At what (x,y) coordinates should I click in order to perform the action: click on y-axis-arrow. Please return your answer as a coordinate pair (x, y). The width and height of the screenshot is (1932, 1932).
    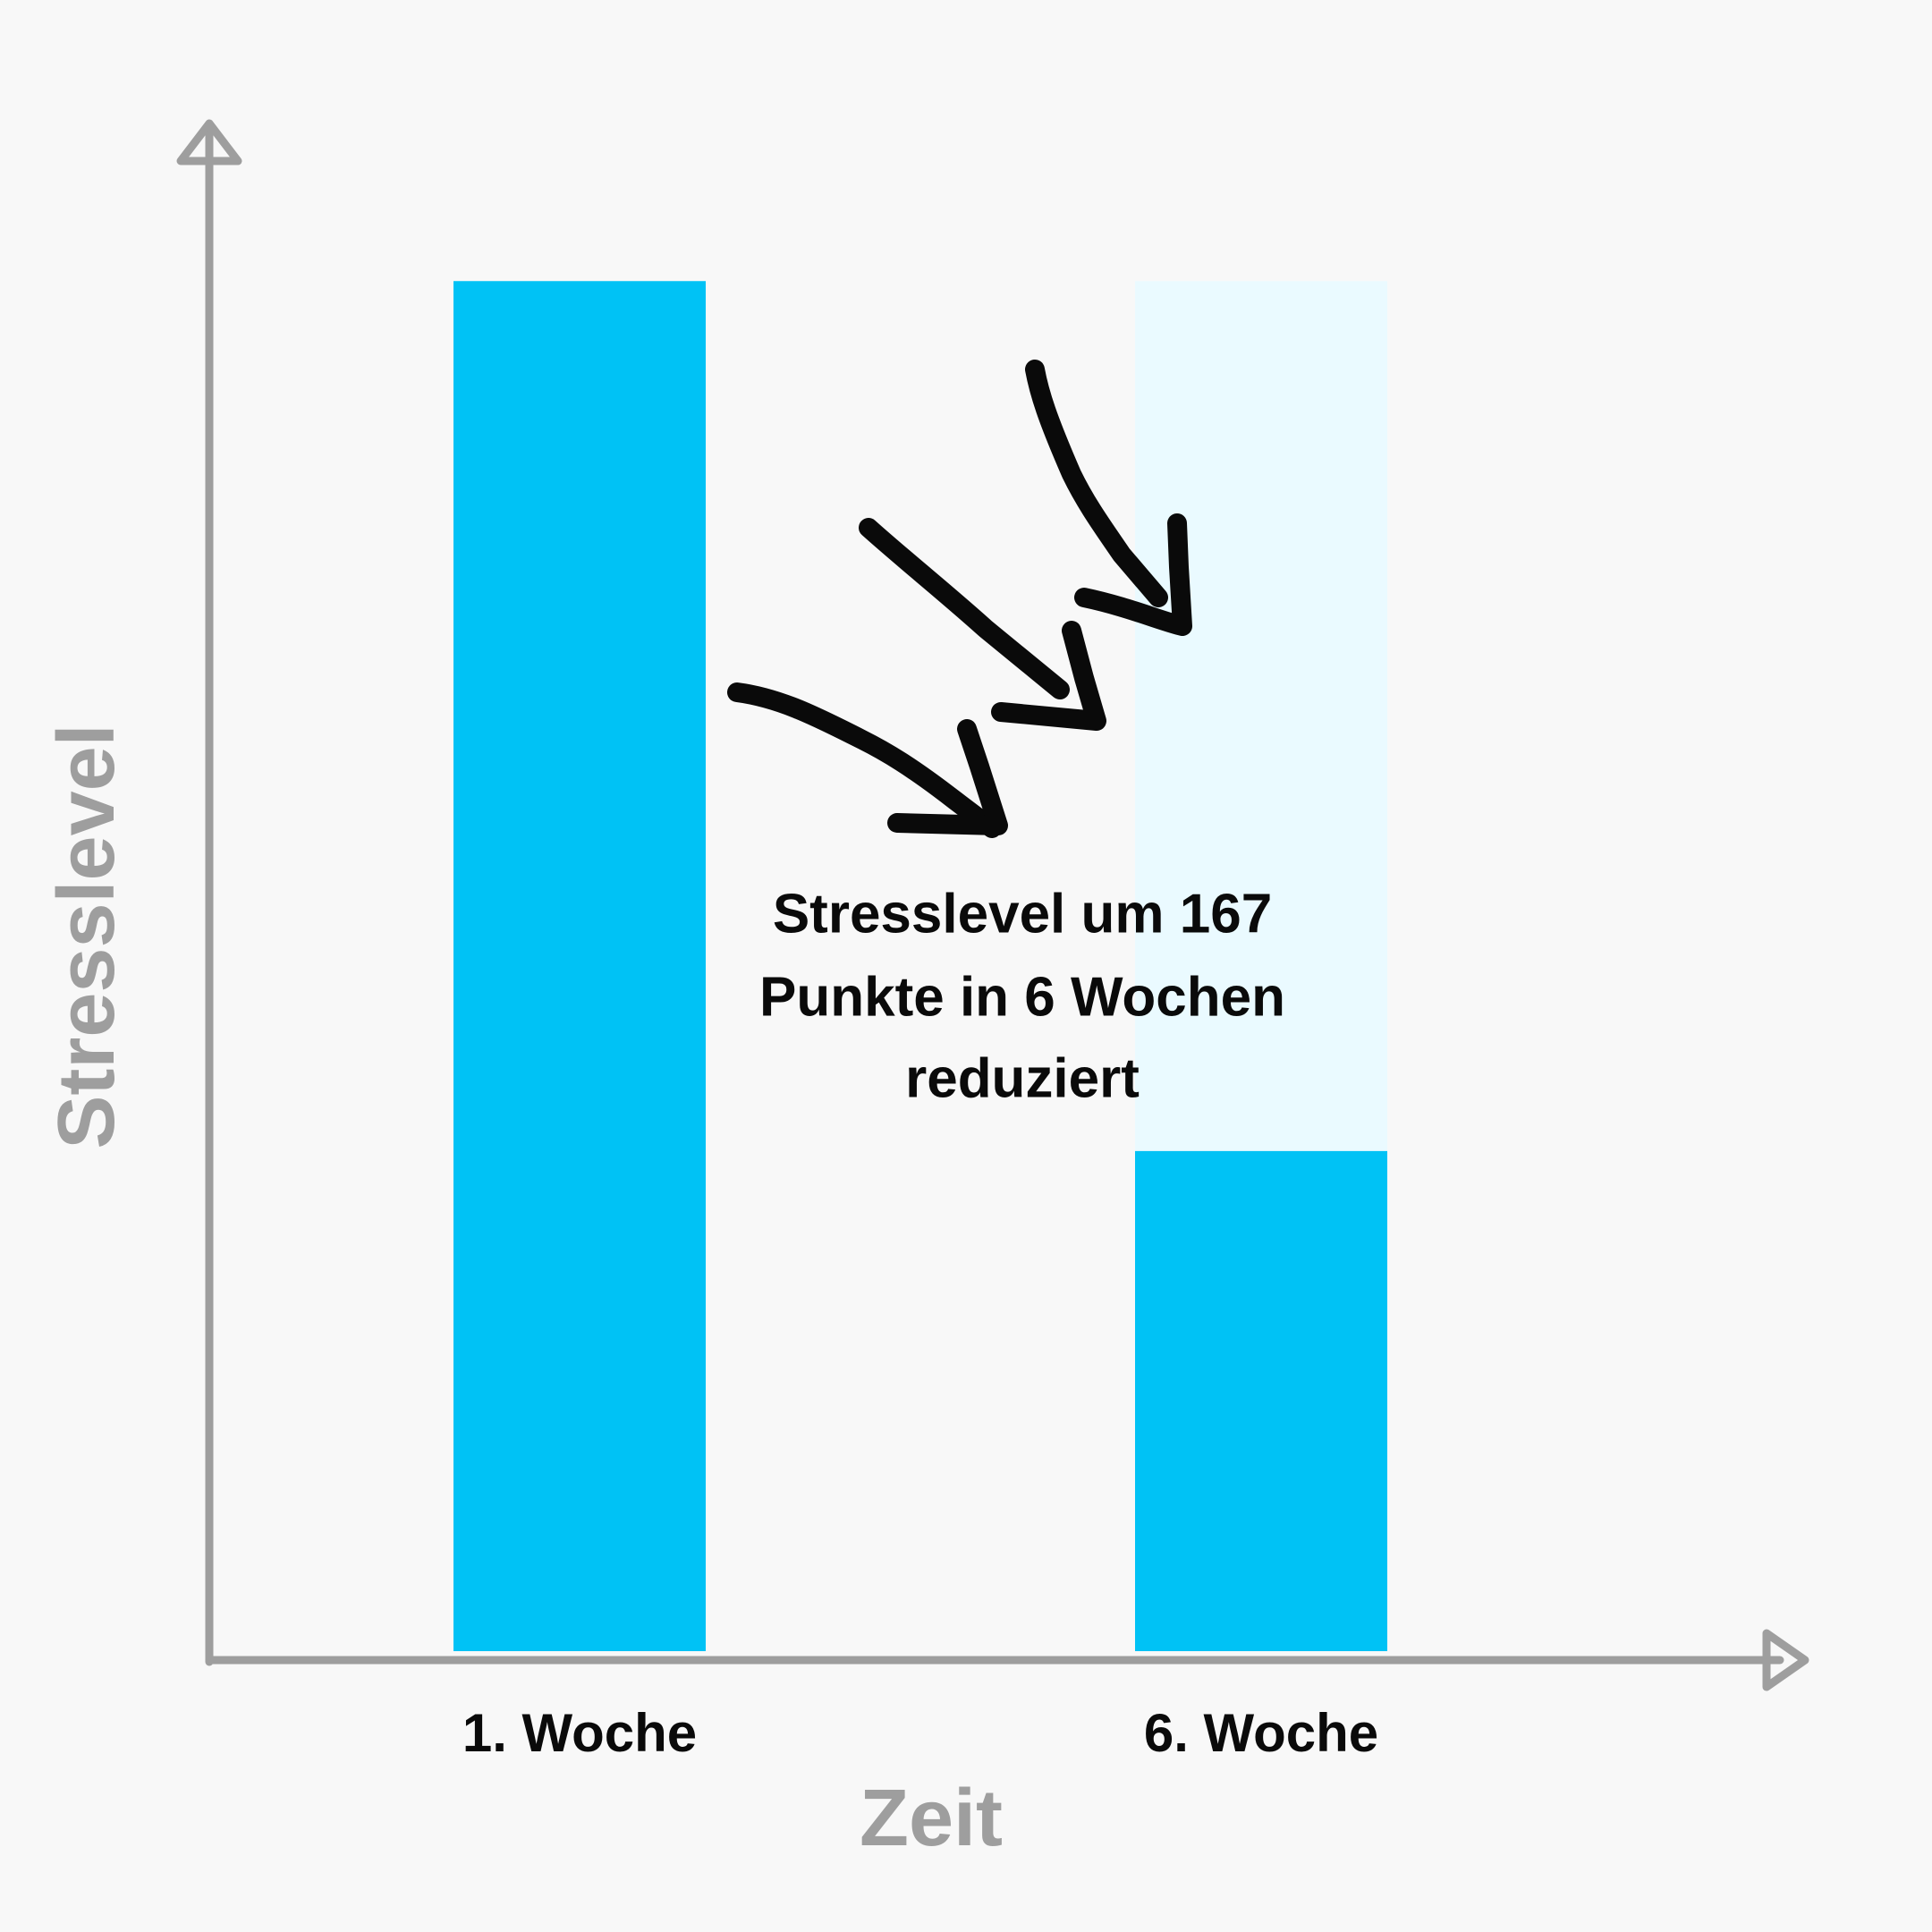
    Looking at the image, I should click on (209, 142).